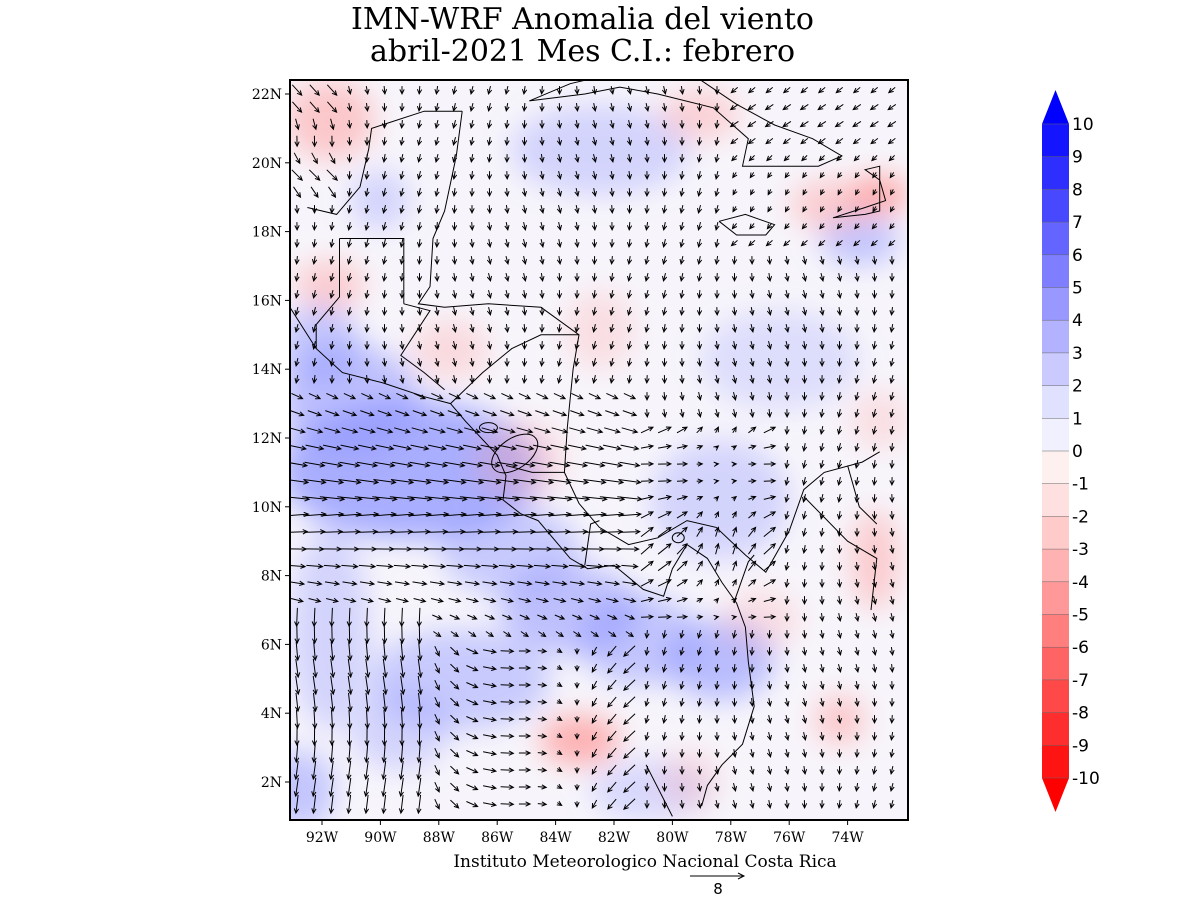  Describe the element at coordinates (1077, 223) in the screenshot. I see `colorbar-label: 7` at that location.